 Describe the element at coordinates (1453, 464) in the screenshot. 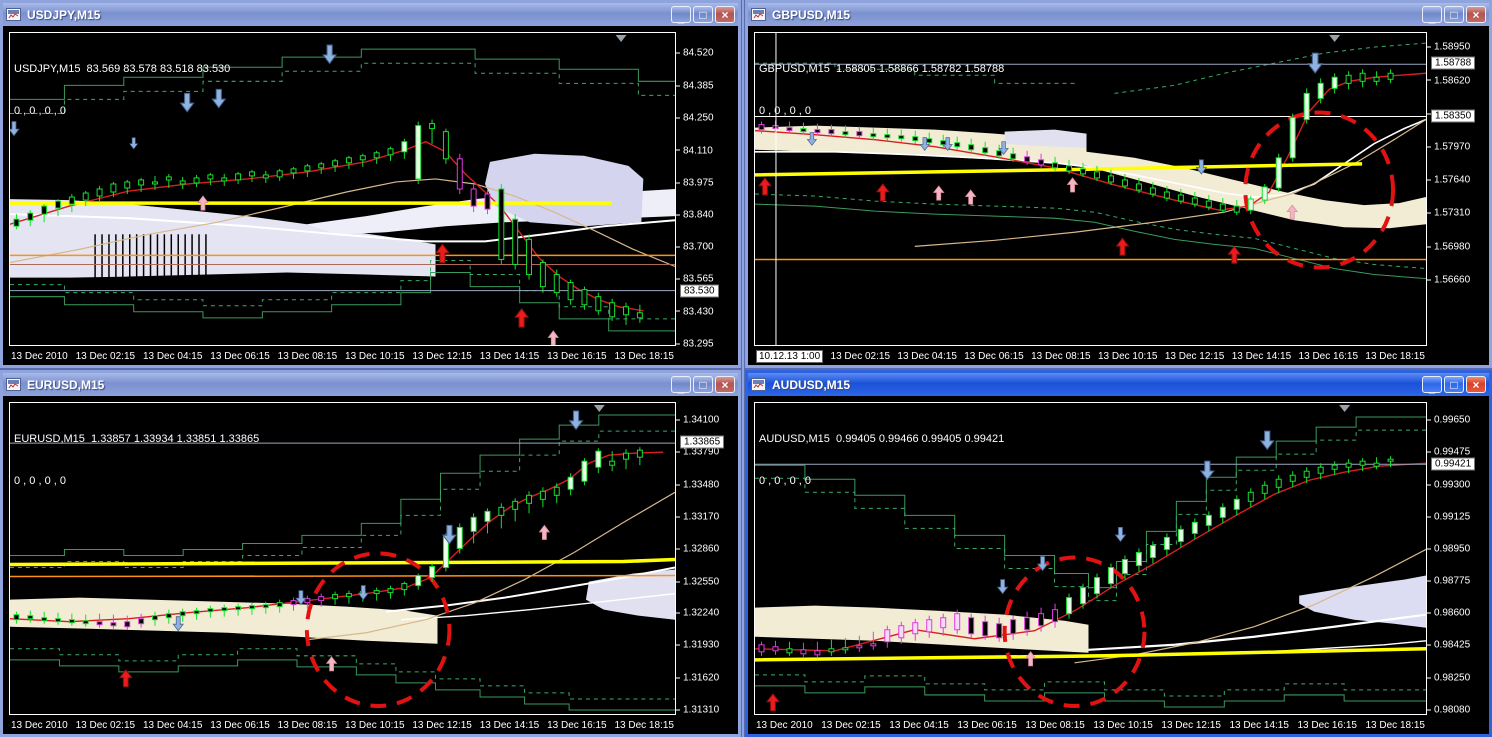

I see `current-price-box: 0.99421` at that location.